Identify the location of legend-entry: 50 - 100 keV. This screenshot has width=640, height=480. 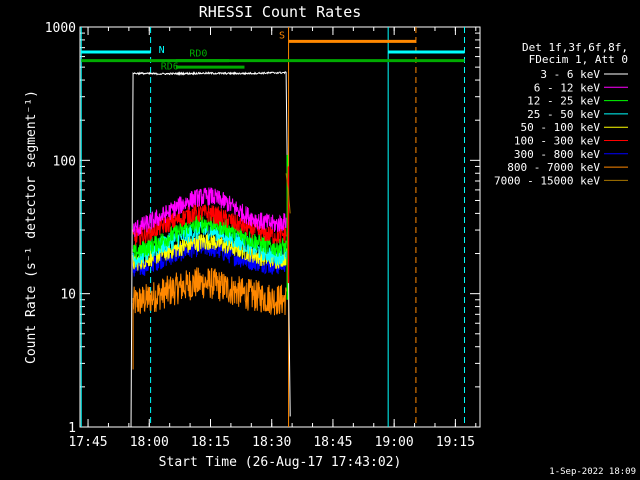
(561, 127).